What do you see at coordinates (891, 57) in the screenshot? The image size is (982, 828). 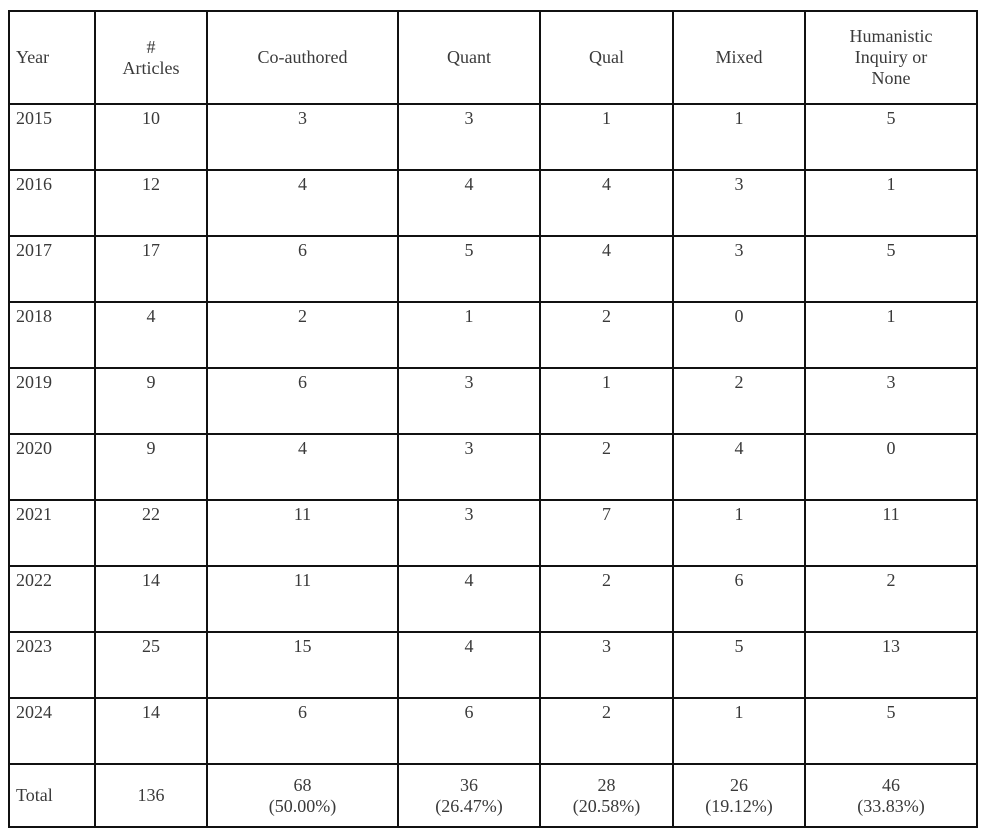 I see `column-header-line: Inquiry or` at bounding box center [891, 57].